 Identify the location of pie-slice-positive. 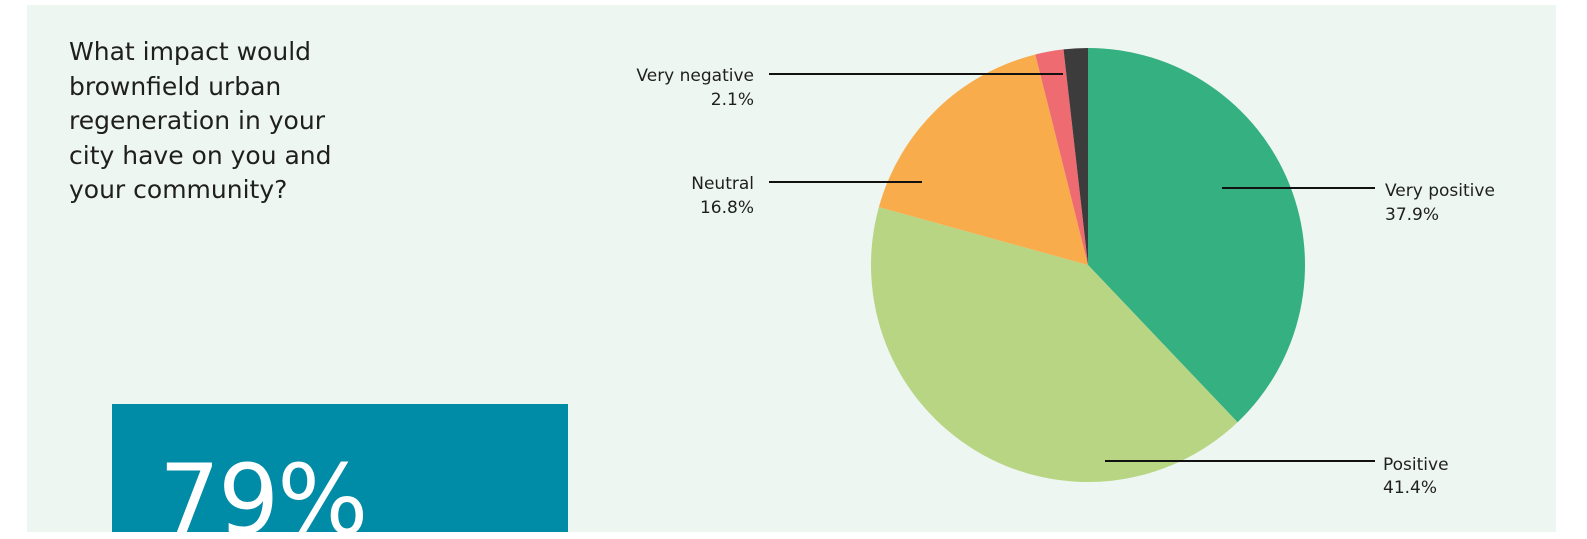
(1054, 345).